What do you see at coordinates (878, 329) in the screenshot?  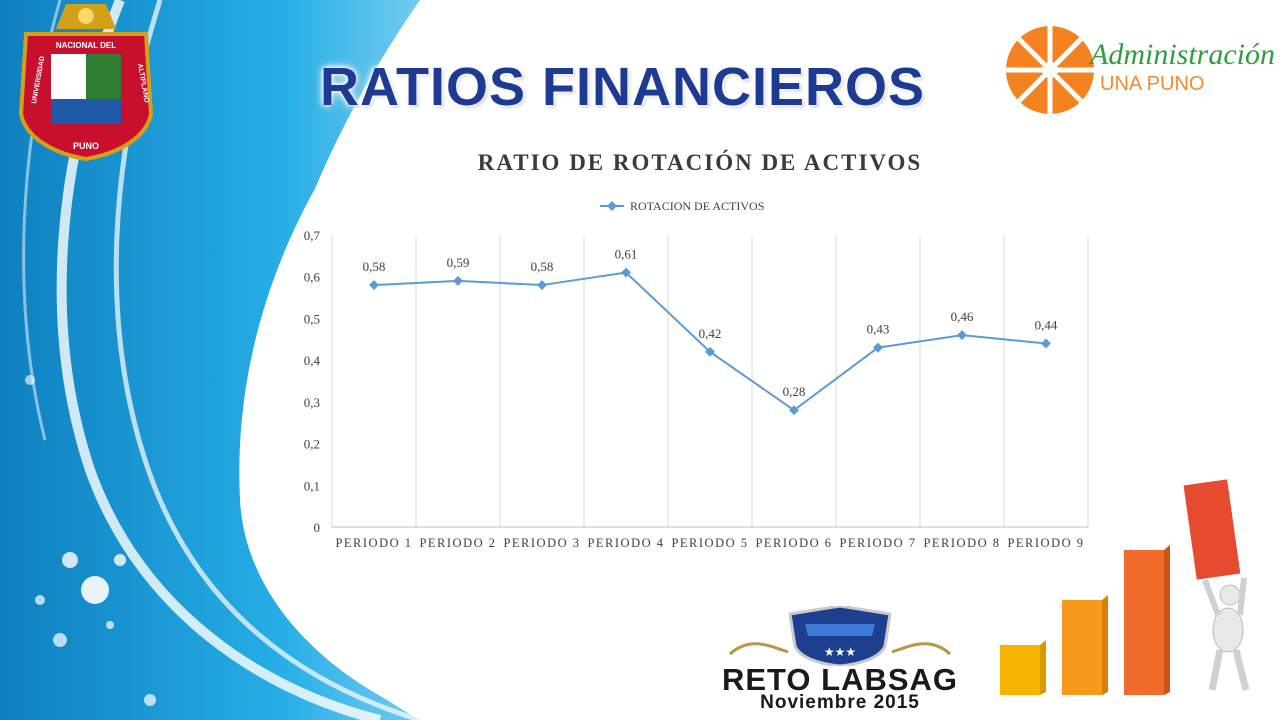 I see `data-label: 0,43` at bounding box center [878, 329].